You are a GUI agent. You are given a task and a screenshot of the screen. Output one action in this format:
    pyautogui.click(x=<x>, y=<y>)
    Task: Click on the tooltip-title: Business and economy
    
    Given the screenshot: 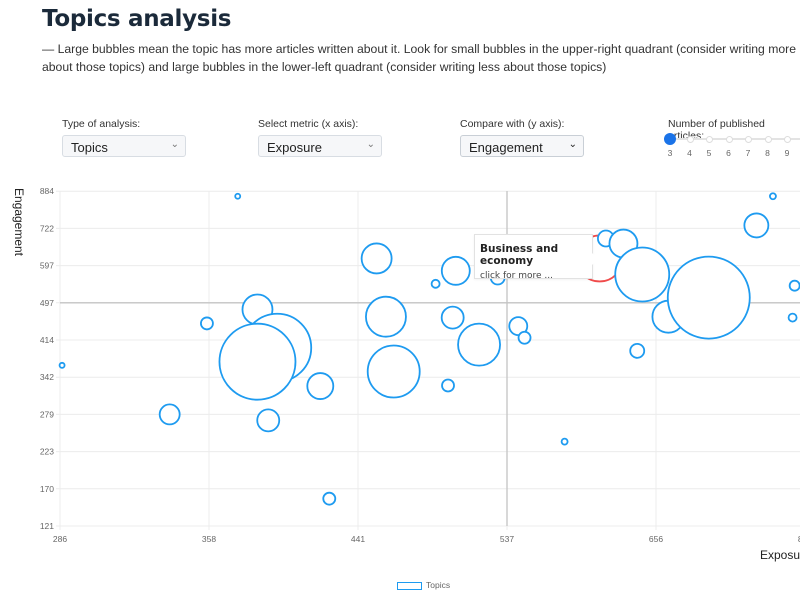 What is the action you would take?
    pyautogui.click(x=519, y=255)
    